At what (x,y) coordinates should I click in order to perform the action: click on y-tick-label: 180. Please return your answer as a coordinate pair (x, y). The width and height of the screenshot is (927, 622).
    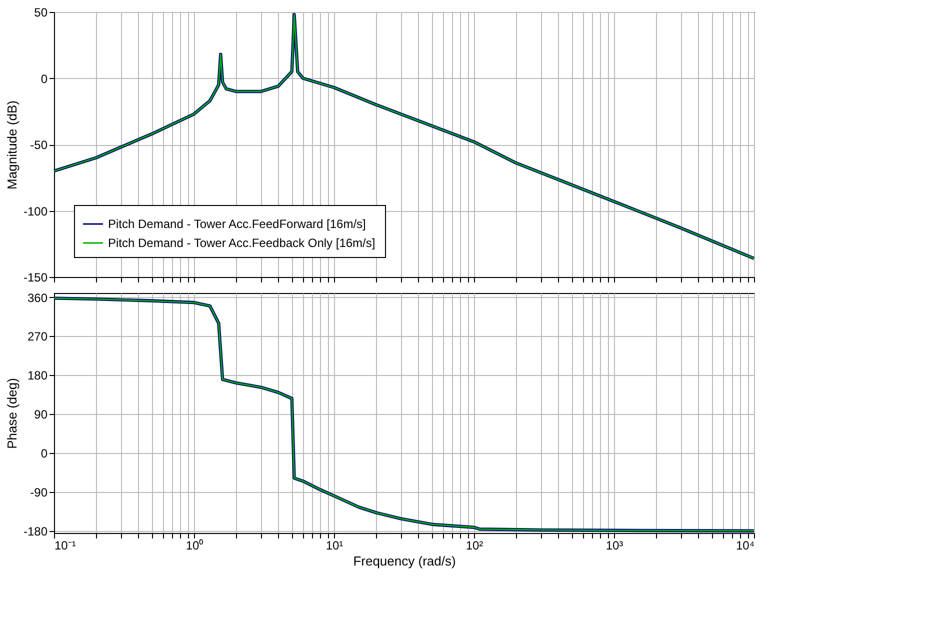
    Looking at the image, I should click on (37, 375).